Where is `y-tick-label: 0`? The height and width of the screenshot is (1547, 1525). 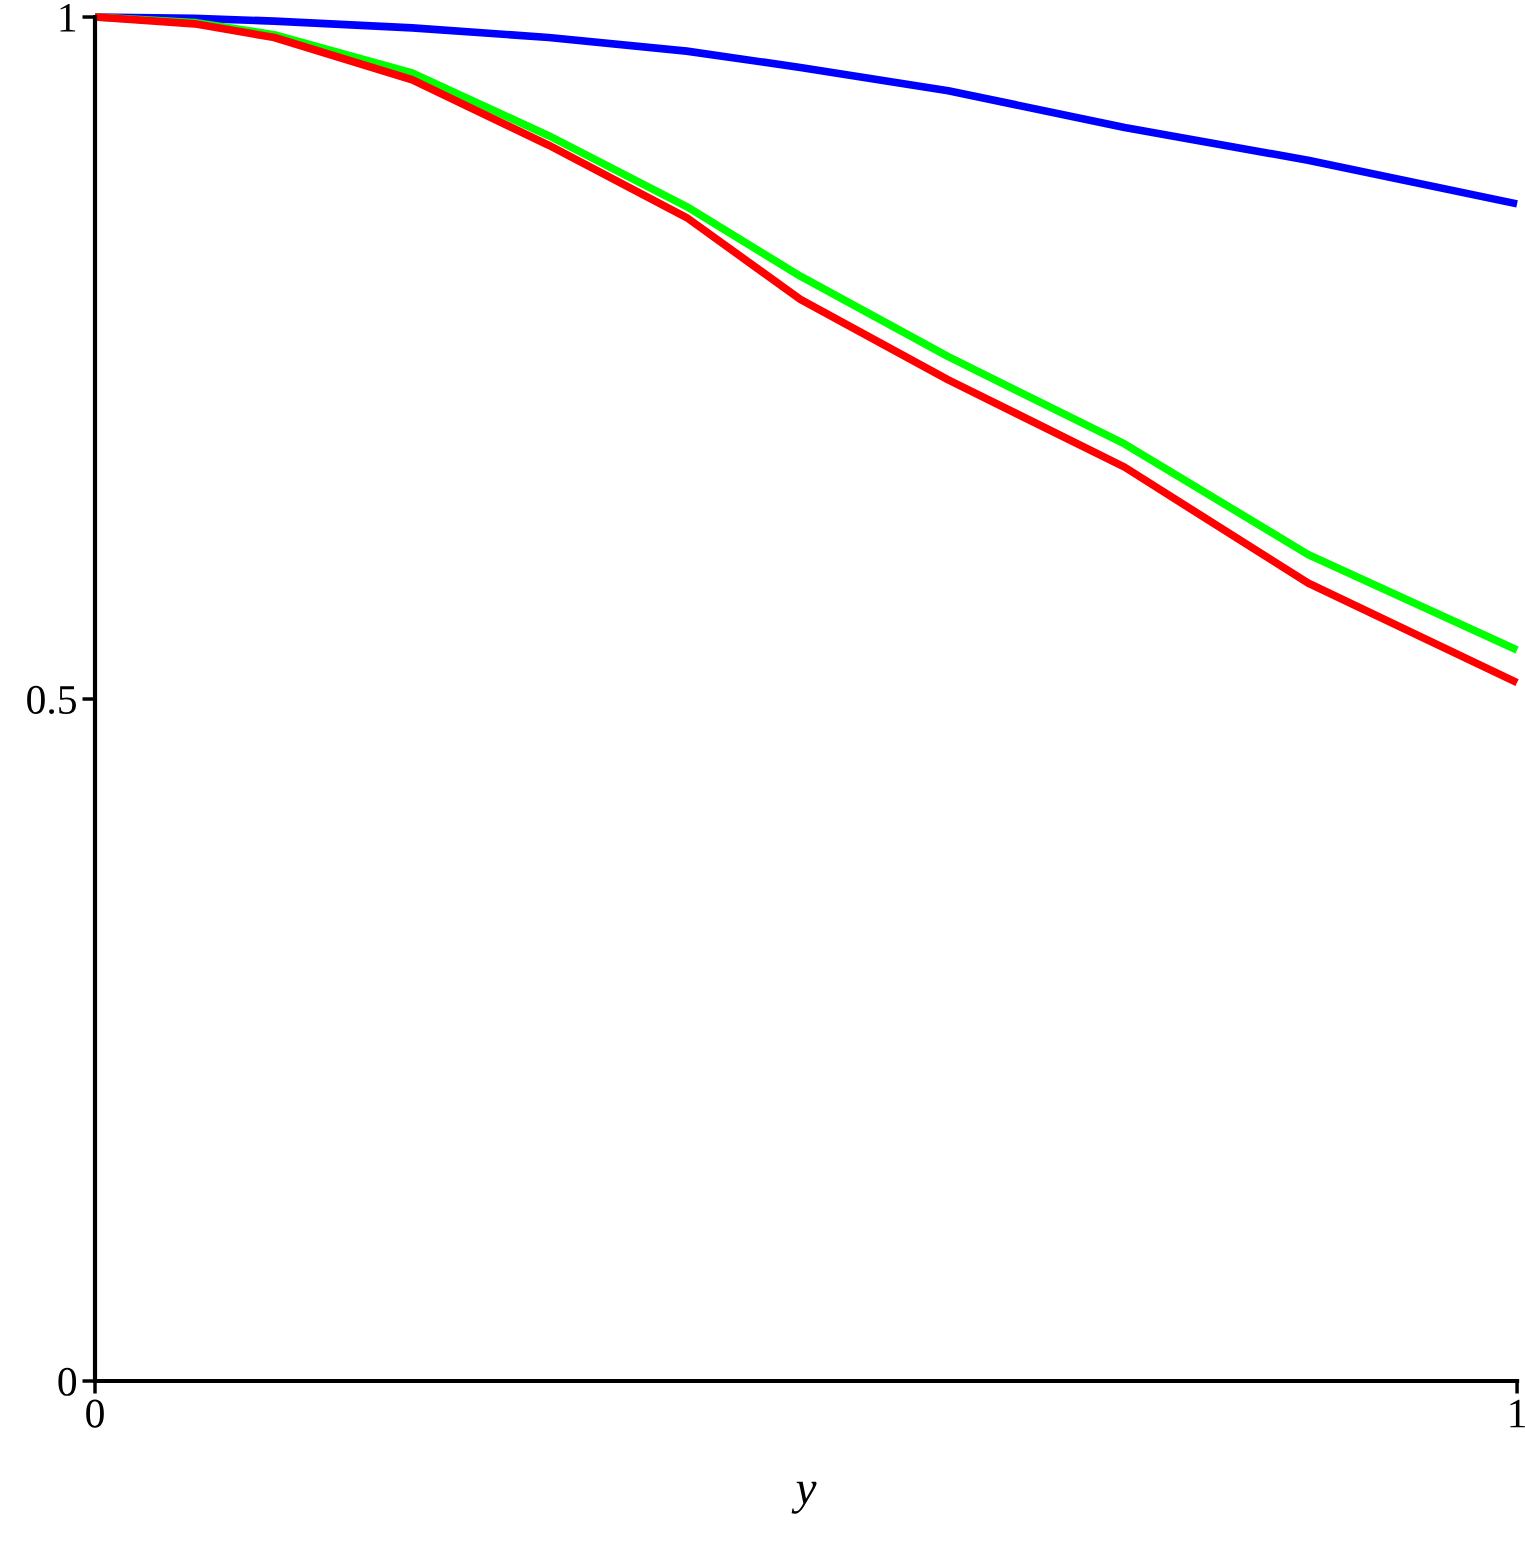 y-tick-label: 0 is located at coordinates (67, 1381).